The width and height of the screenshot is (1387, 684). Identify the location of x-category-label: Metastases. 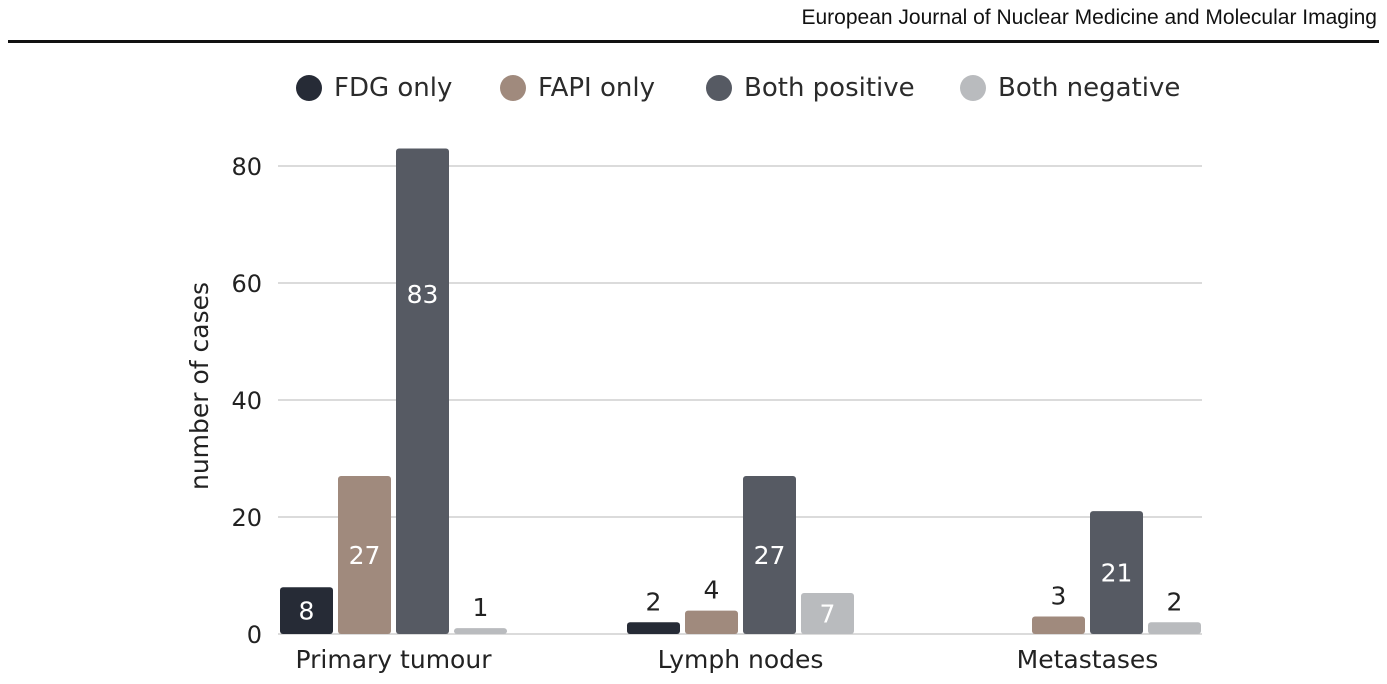
(1088, 659).